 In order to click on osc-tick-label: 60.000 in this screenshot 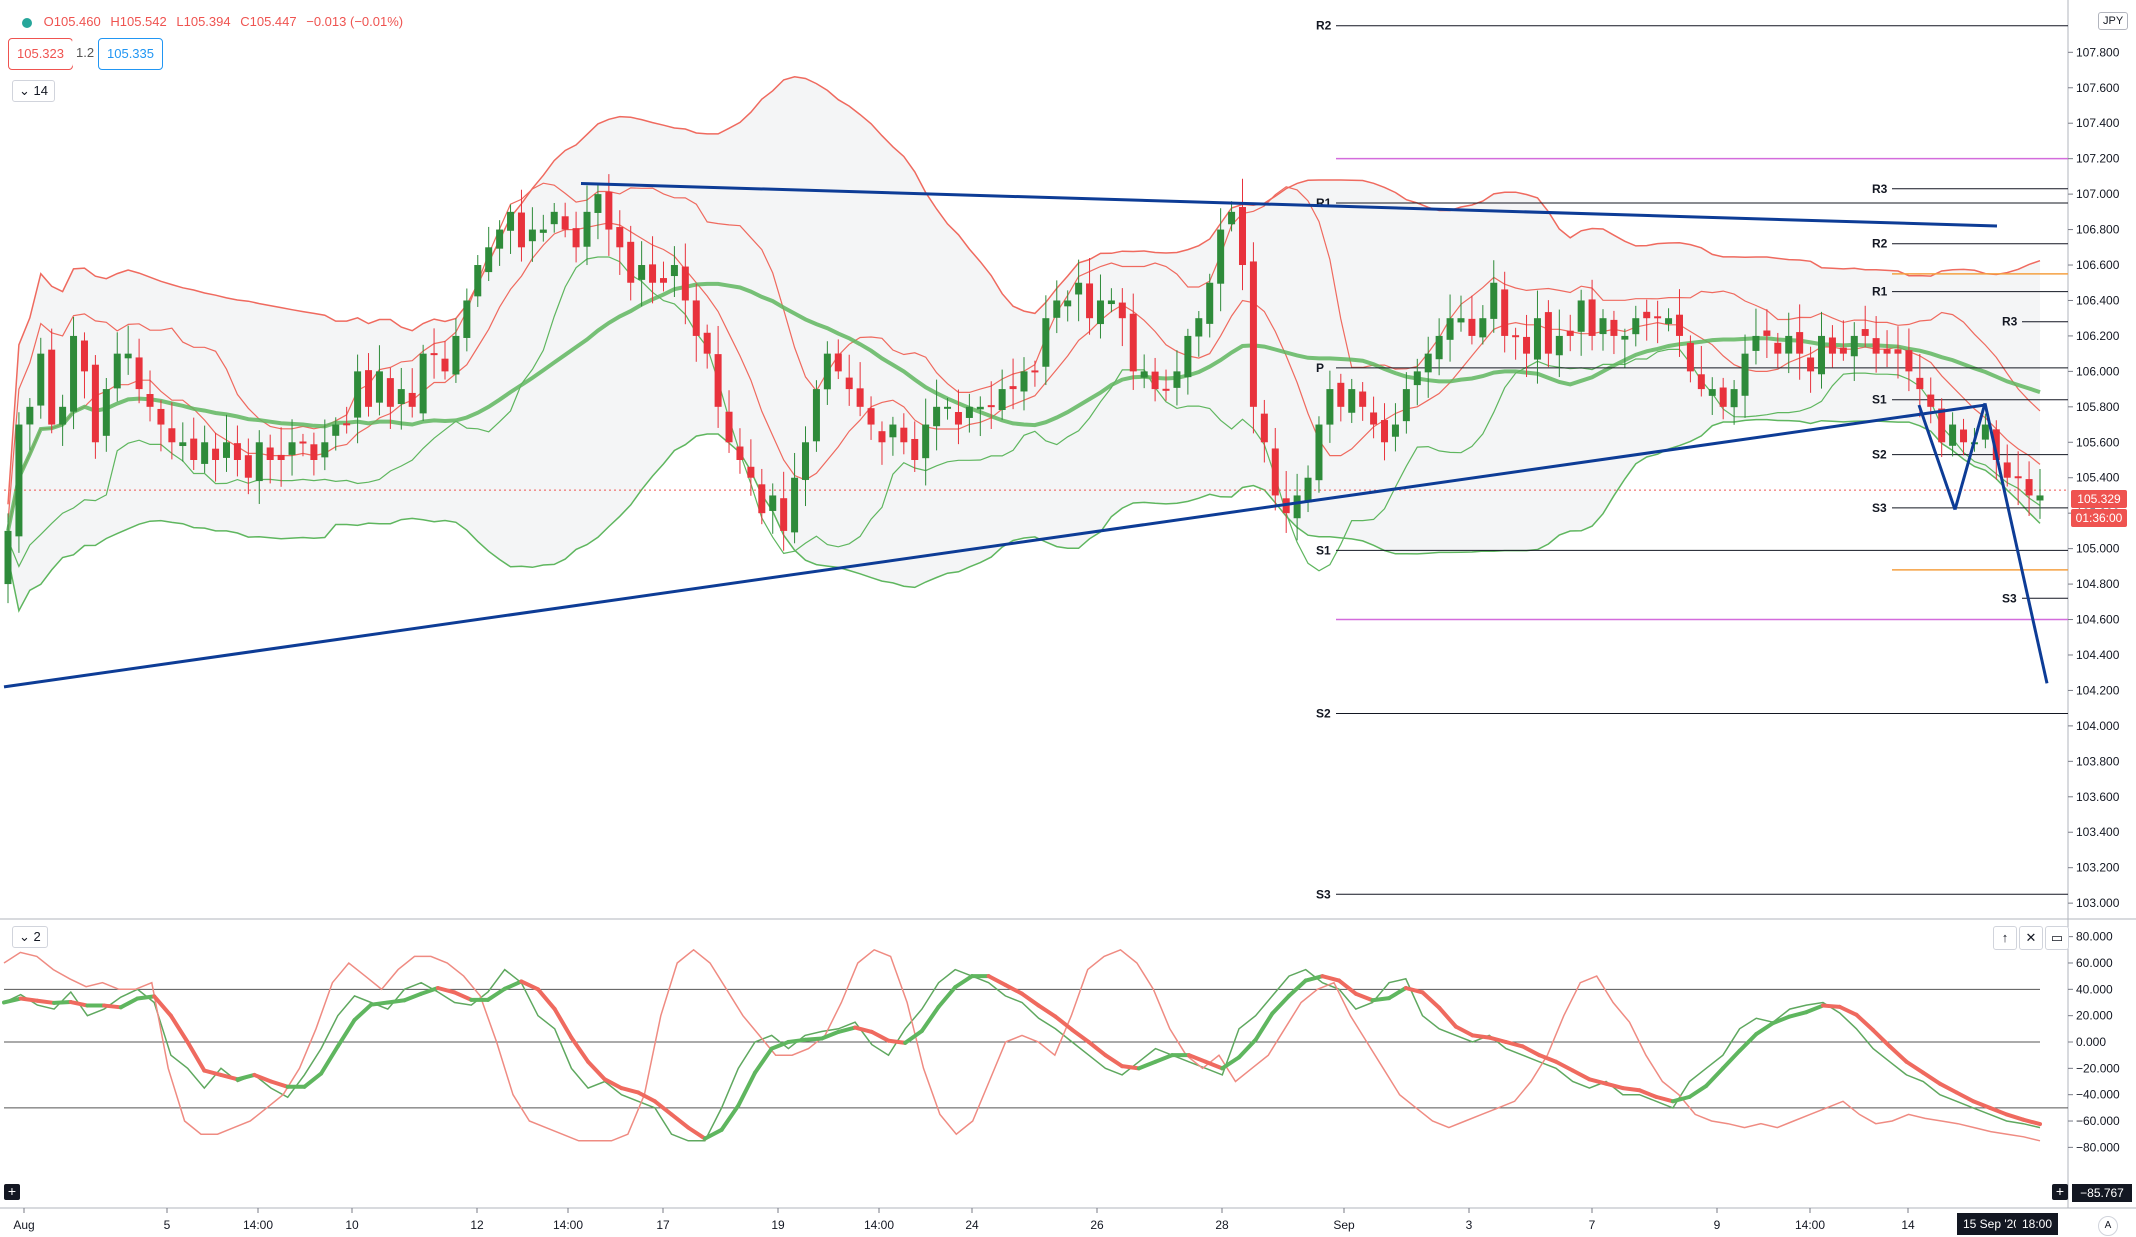, I will do `click(2094, 963)`.